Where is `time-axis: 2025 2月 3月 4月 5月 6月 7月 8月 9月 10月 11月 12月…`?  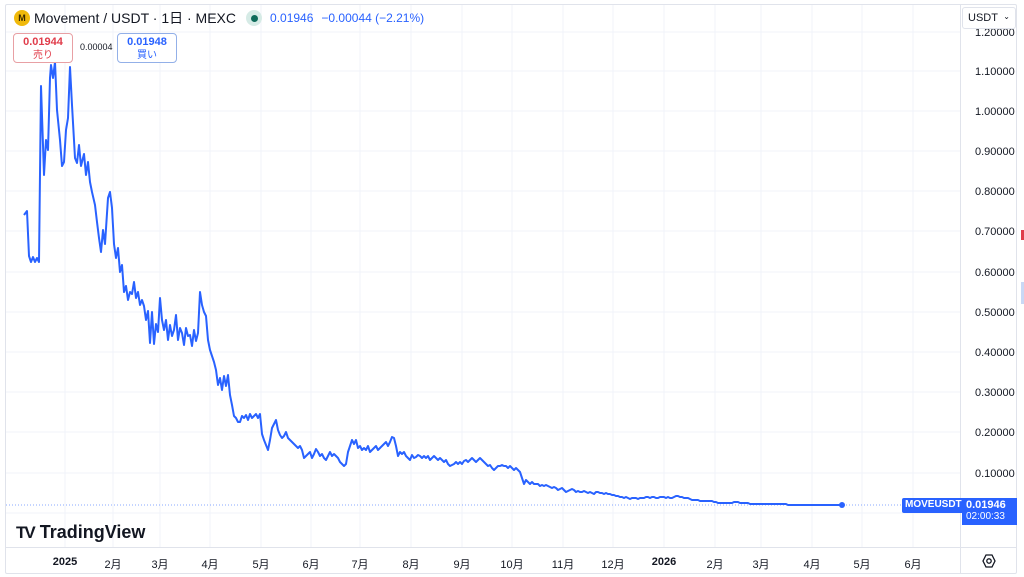
time-axis: 2025 2月 3月 4月 5月 6月 7月 8月 9月 10月 11月 12月… is located at coordinates (483, 560).